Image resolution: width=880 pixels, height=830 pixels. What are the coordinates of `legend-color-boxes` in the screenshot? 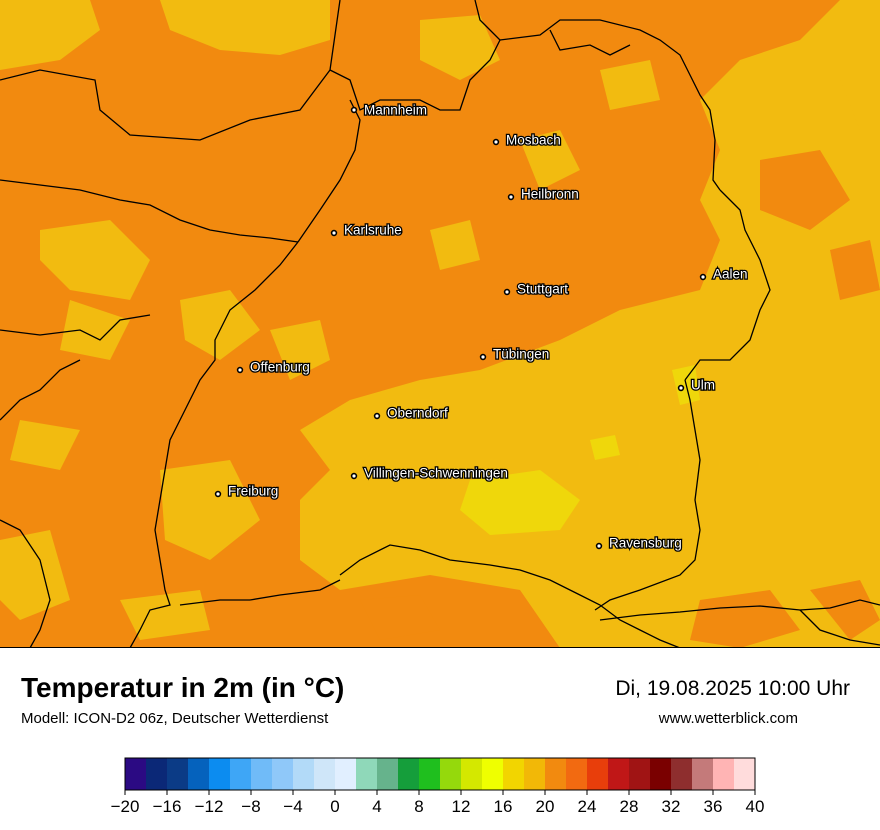 It's located at (440, 774).